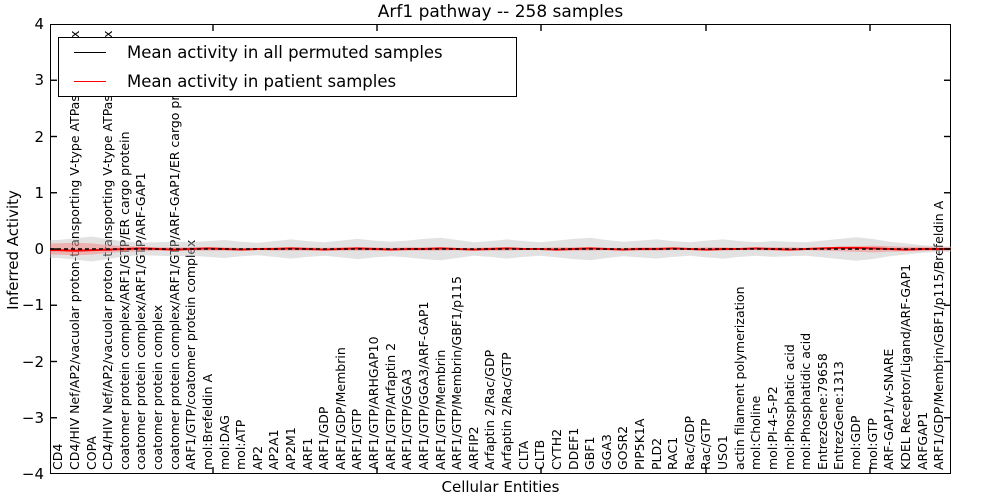 The width and height of the screenshot is (1000, 500). Describe the element at coordinates (39, 192) in the screenshot. I see `y-tick-label: 1` at that location.